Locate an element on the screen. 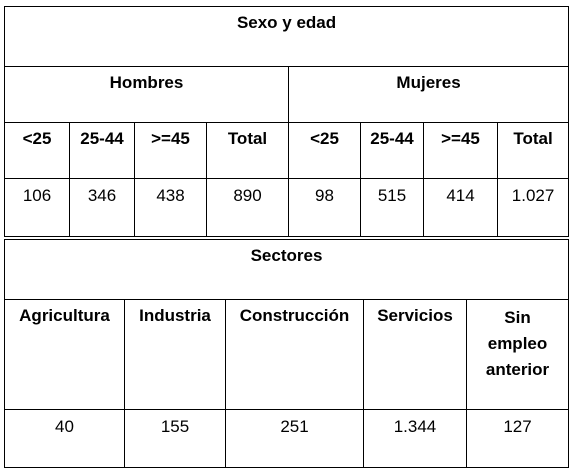  column-header: Agricultura is located at coordinates (64, 354).